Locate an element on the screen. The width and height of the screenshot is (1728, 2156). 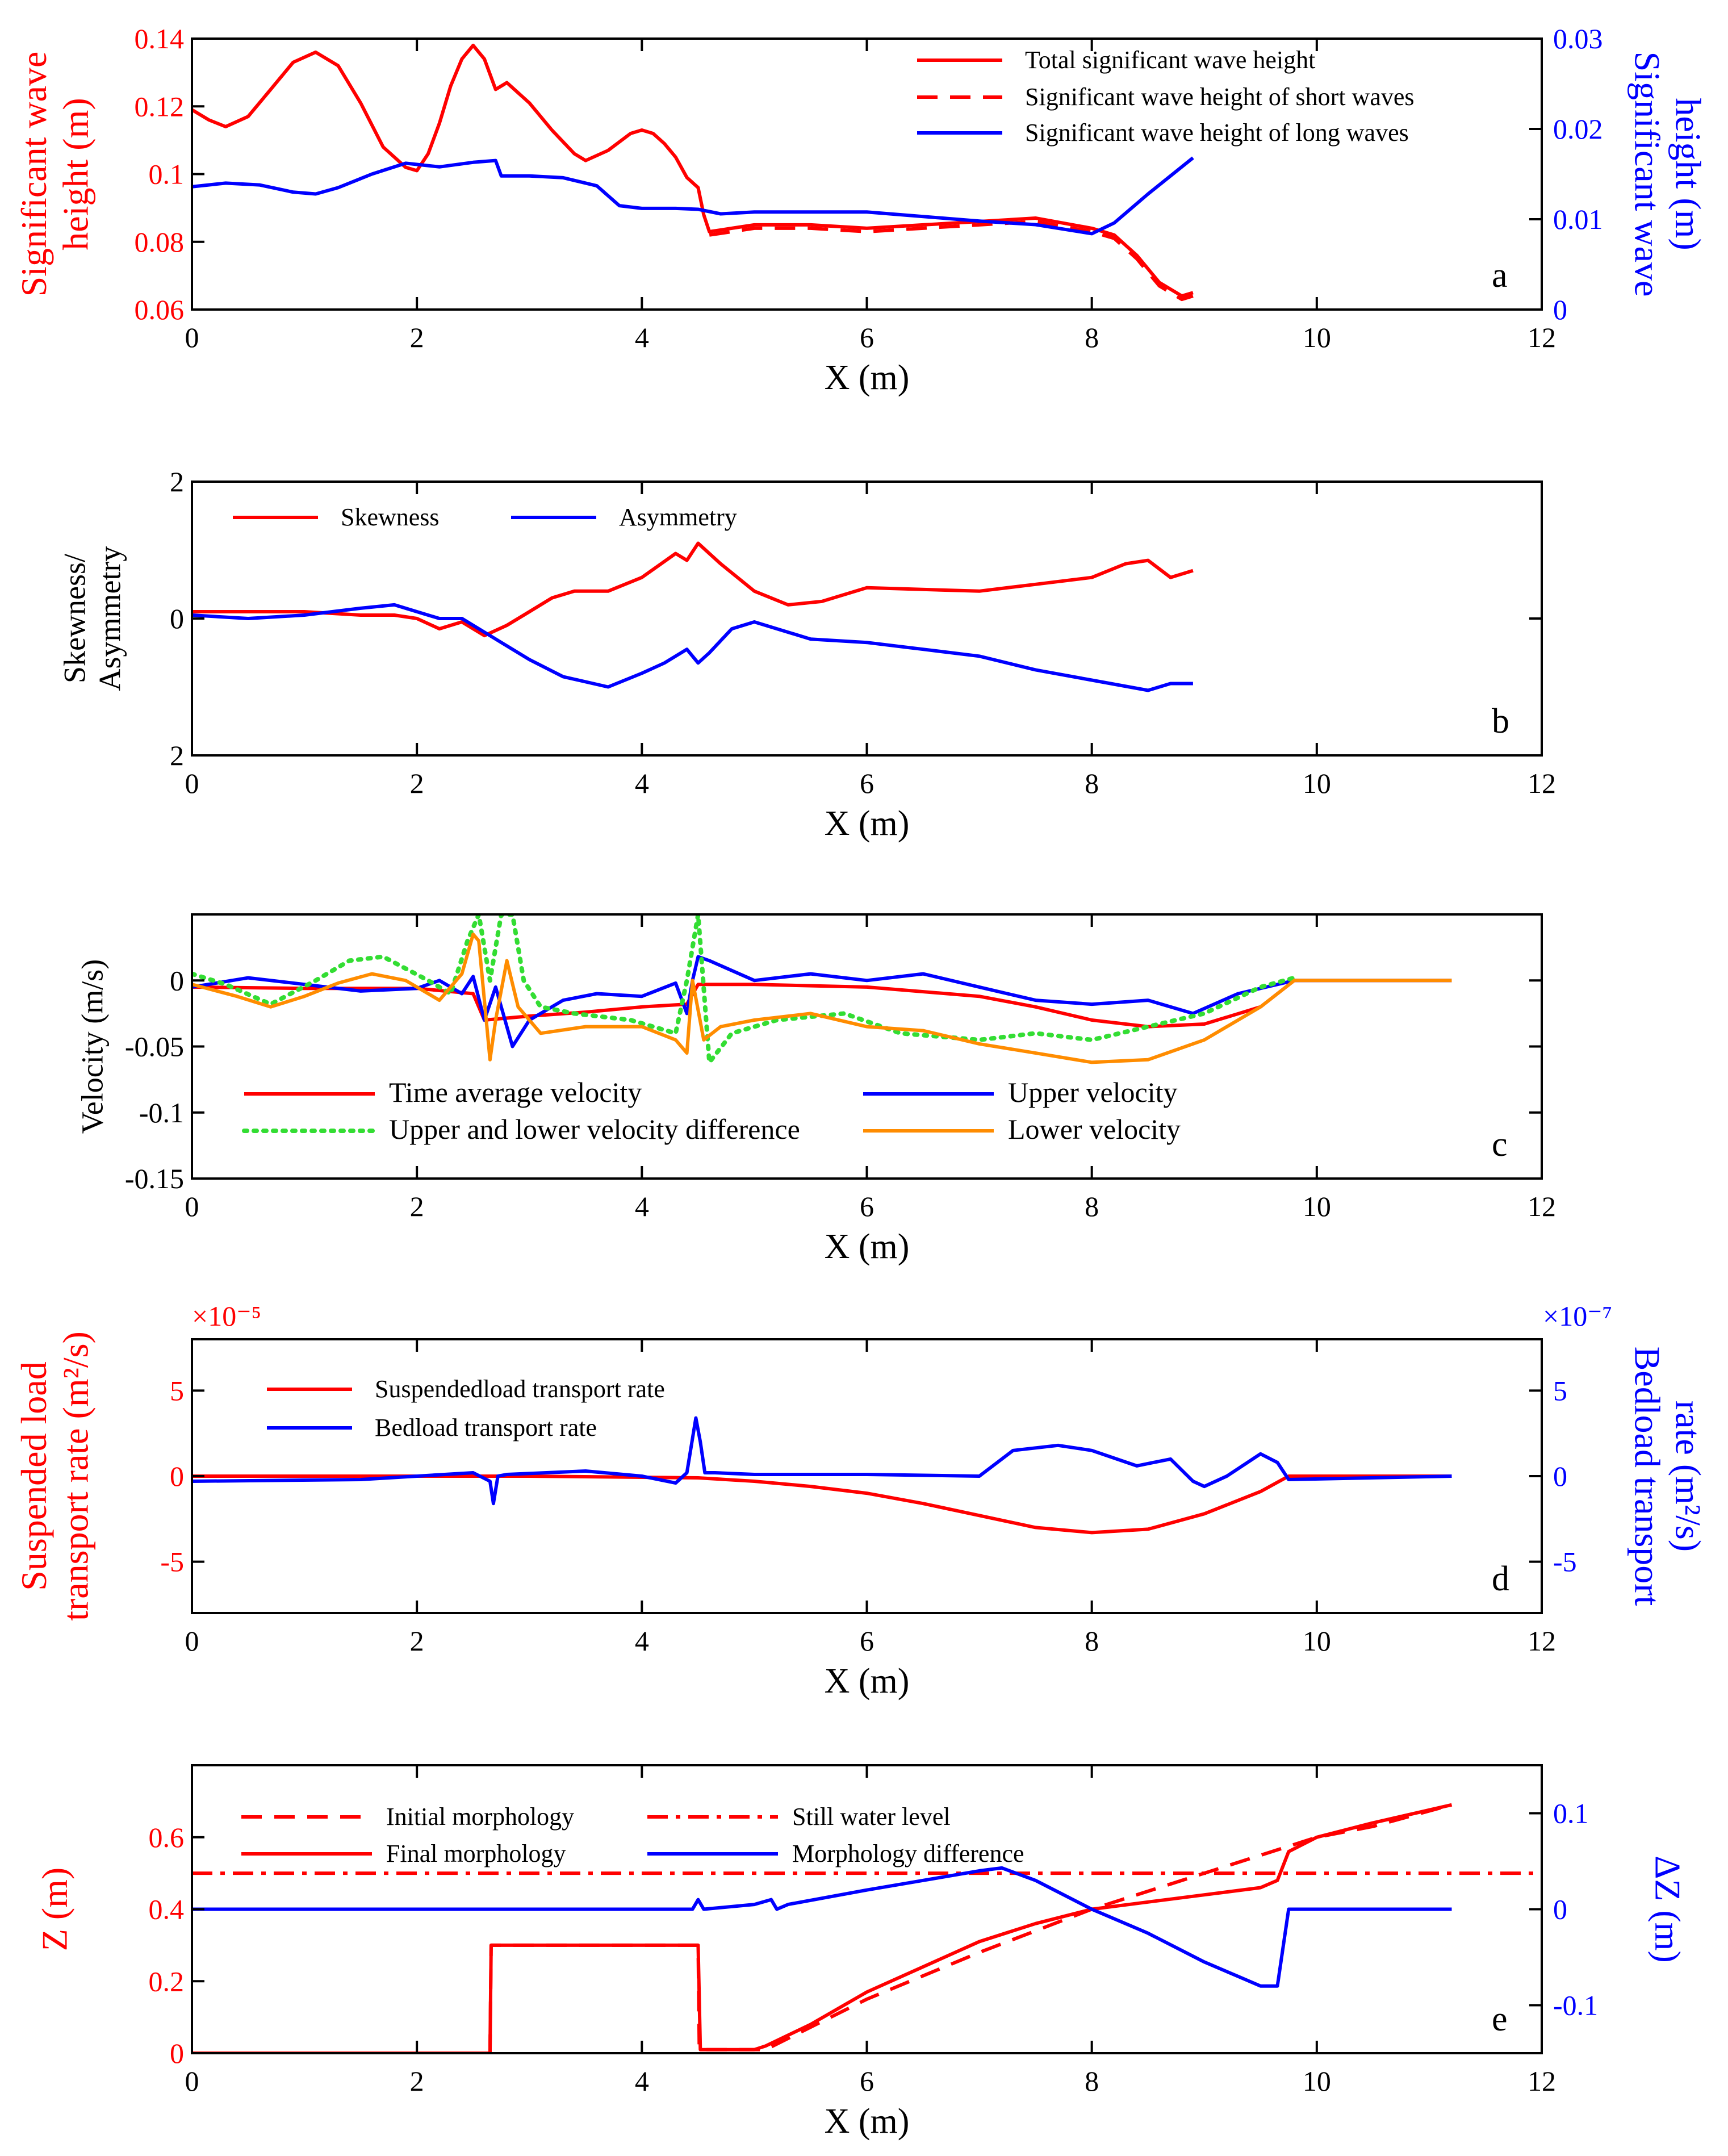
legend-label: Upper velocity is located at coordinates (1093, 1092).